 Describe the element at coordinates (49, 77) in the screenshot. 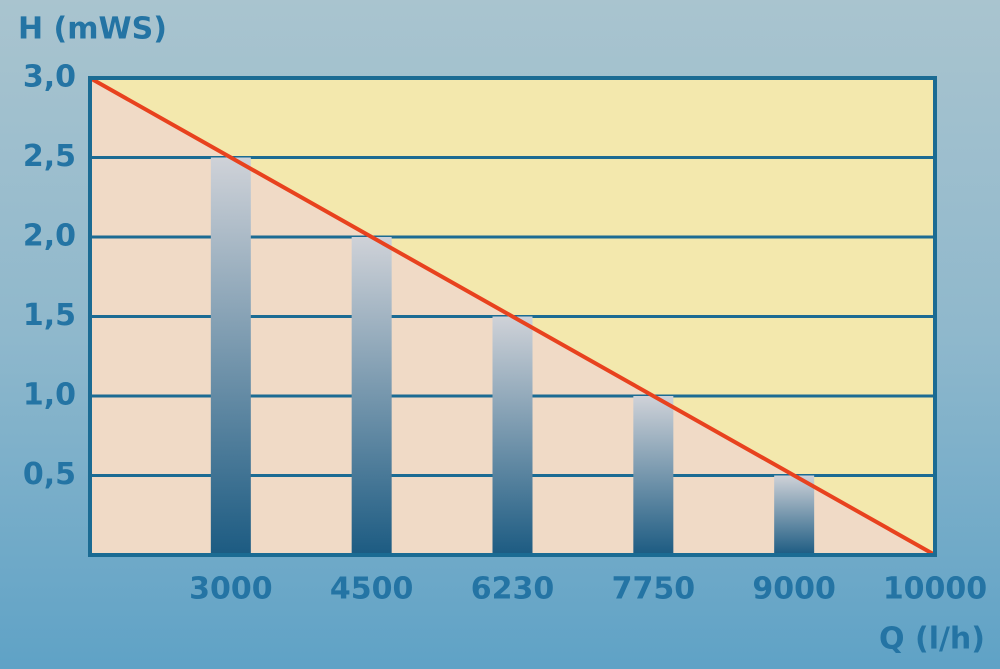

I see `y-tick-label: 3,0` at that location.